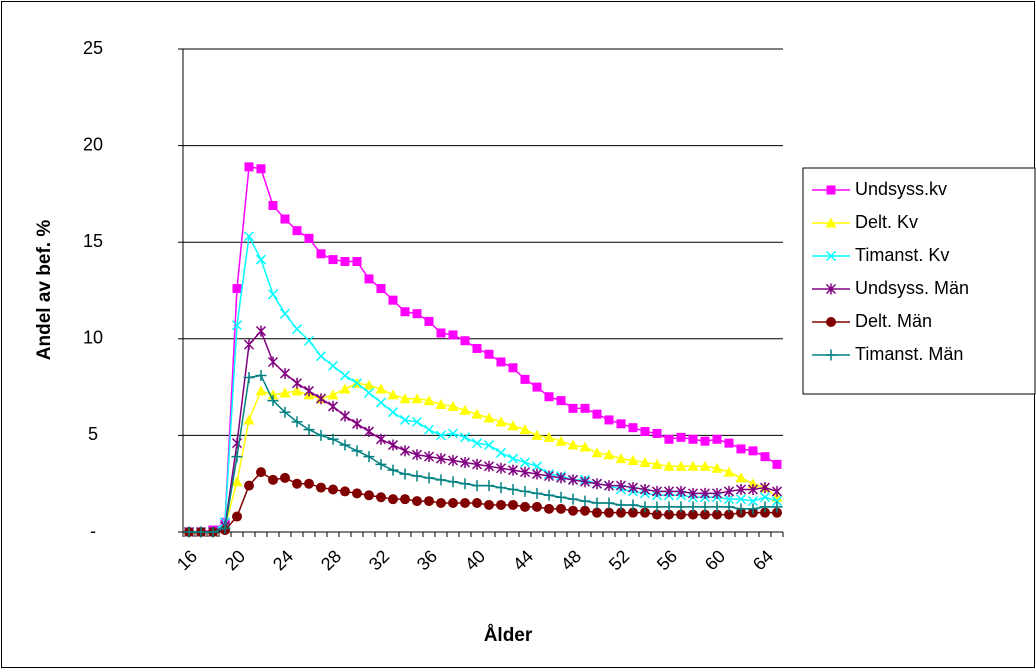 The image size is (1036, 669). What do you see at coordinates (93, 338) in the screenshot?
I see `y-tick-label: 10` at bounding box center [93, 338].